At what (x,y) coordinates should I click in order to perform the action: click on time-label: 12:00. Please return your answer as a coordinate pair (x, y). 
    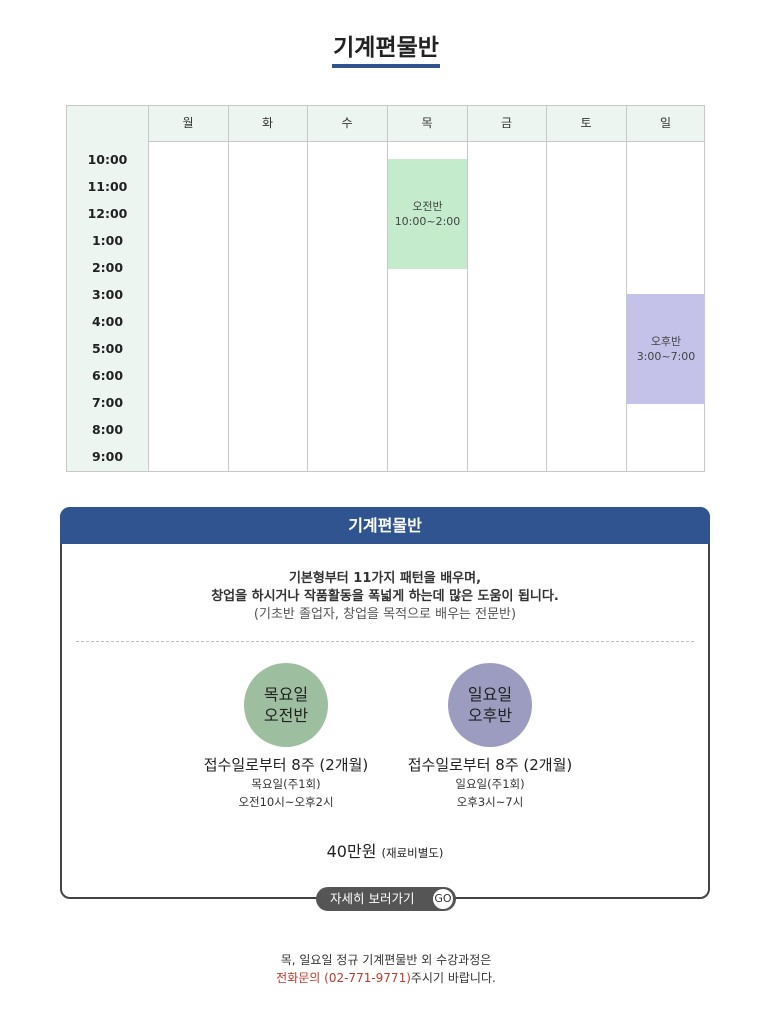
    Looking at the image, I should click on (107, 213).